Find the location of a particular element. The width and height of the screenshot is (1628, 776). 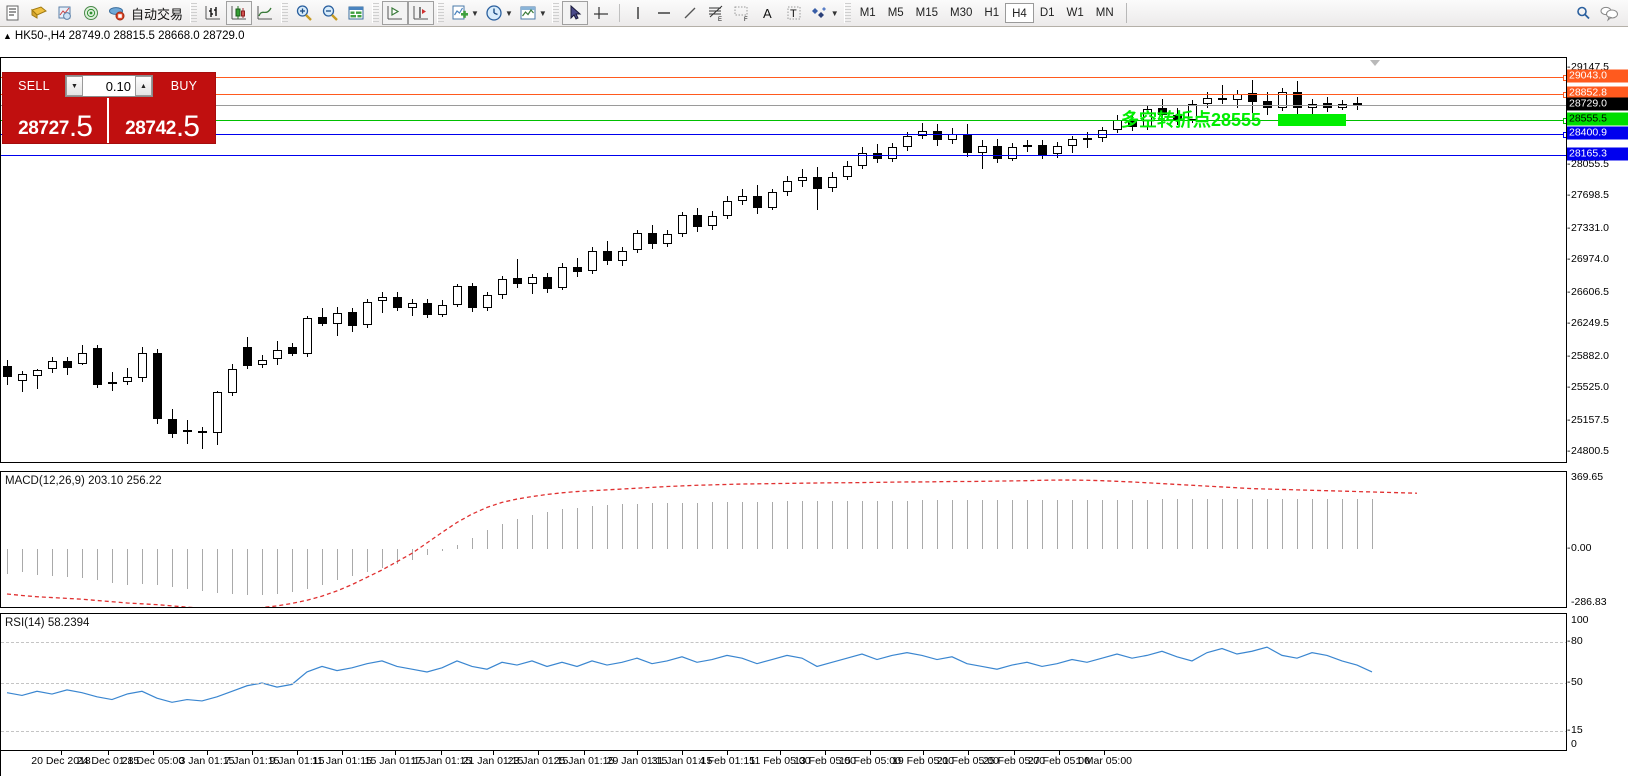

rsi-scale: 100 -80 -50 -15 0 is located at coordinates (1597, 682).